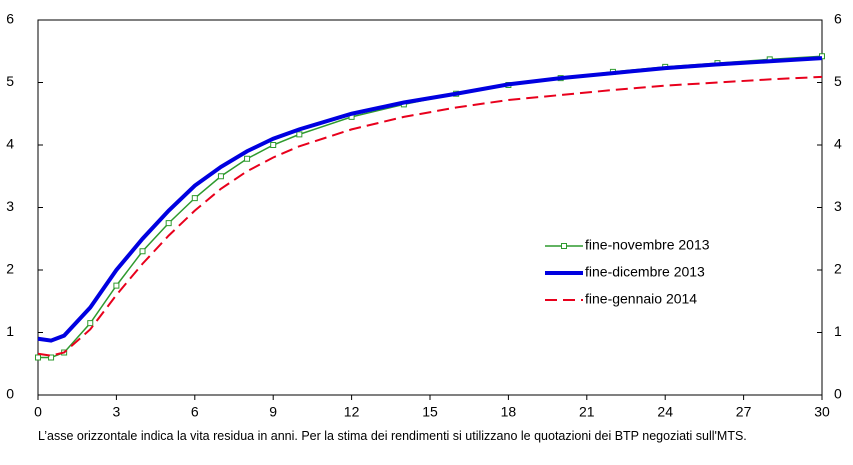  What do you see at coordinates (838, 19) in the screenshot?
I see `y2-tick-label: 6` at bounding box center [838, 19].